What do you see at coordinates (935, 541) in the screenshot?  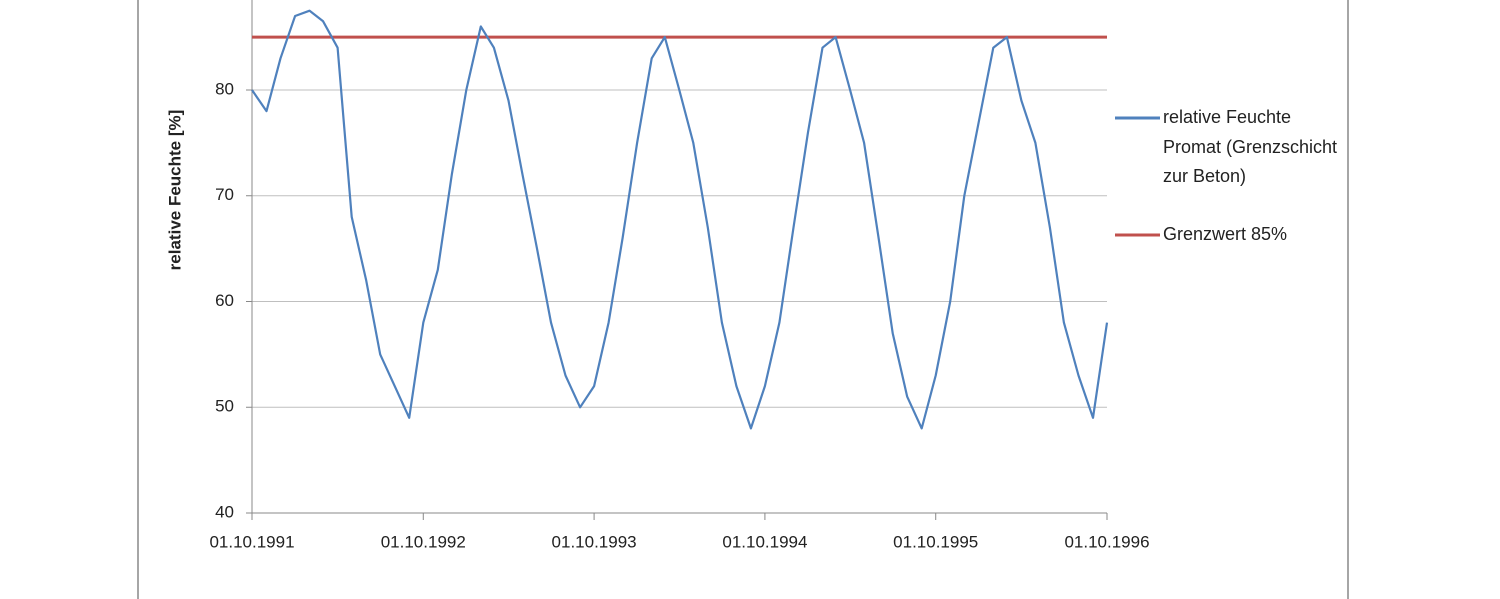 I see `x-tick-label: 01.10.1995` at bounding box center [935, 541].